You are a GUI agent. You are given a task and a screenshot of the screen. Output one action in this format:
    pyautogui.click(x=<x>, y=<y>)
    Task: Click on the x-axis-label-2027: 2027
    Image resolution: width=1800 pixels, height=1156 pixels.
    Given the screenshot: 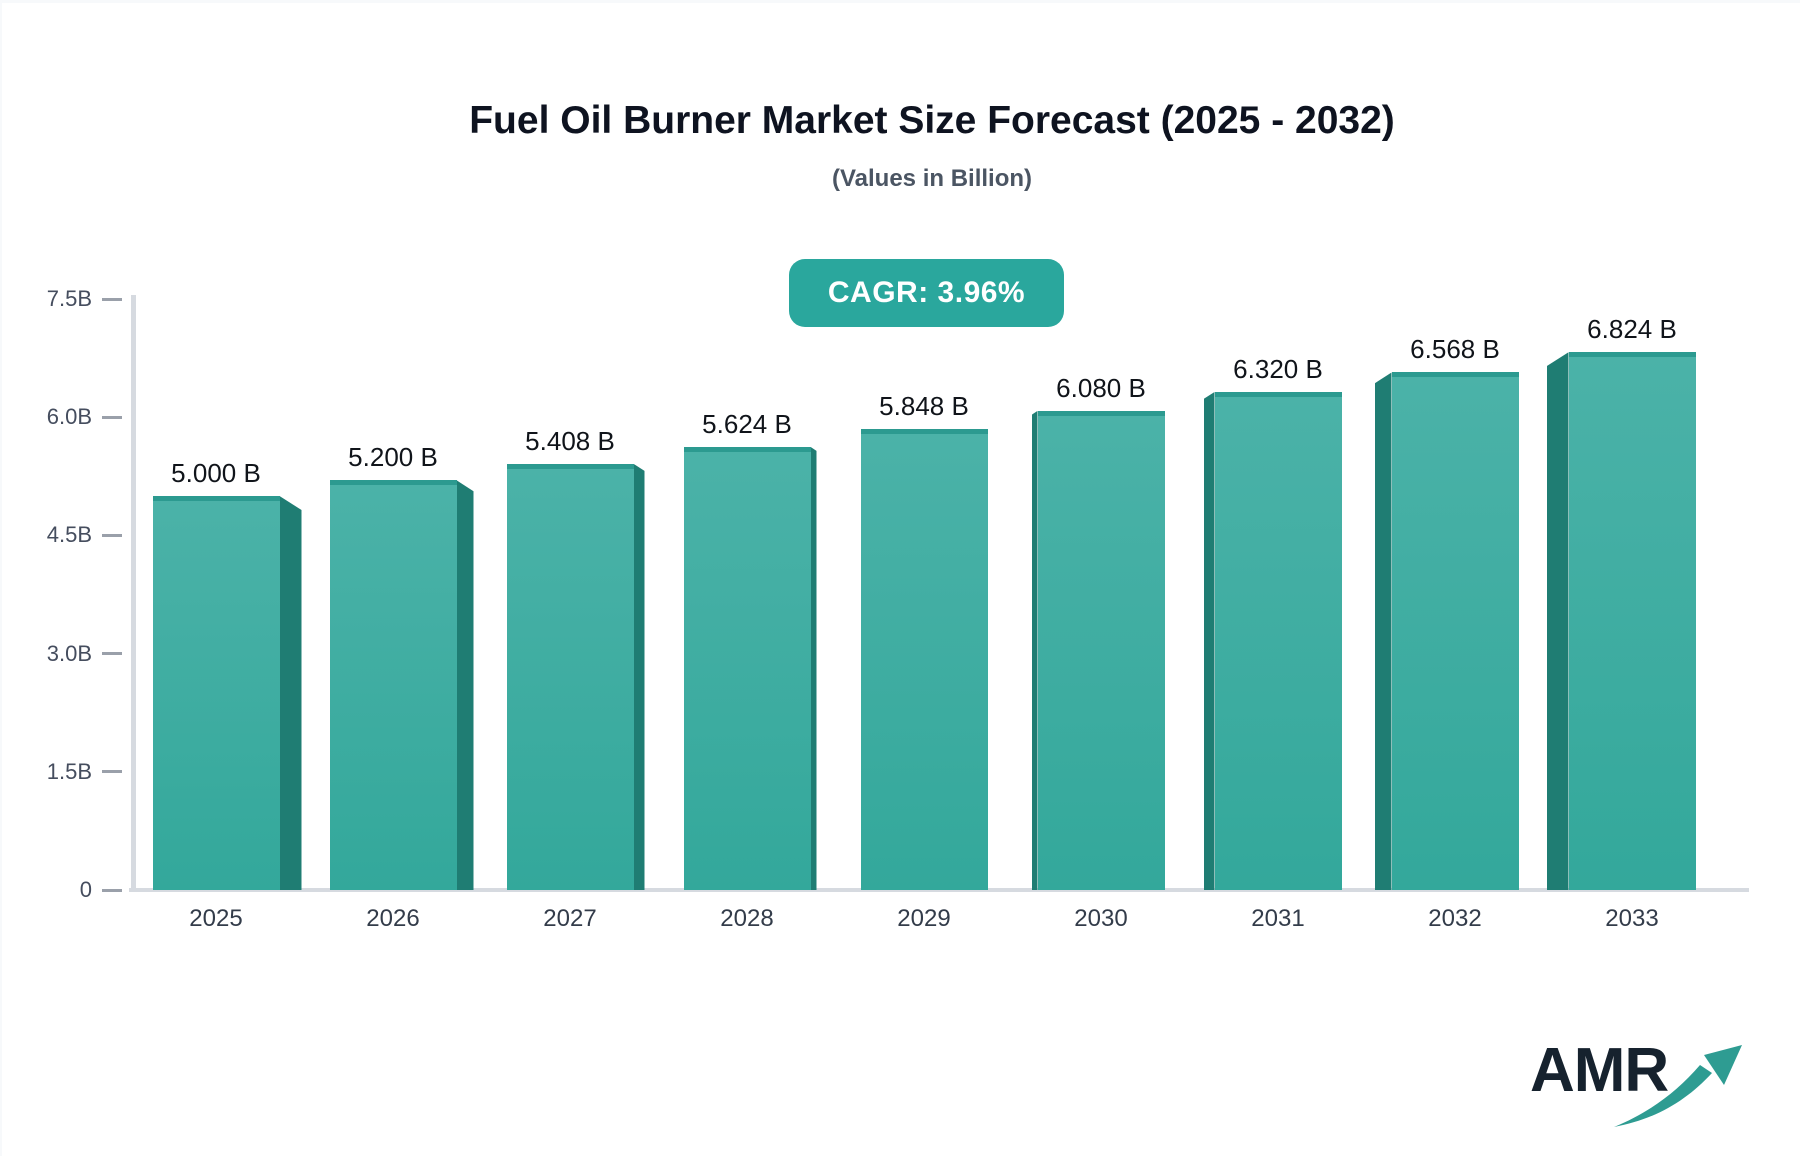 What is the action you would take?
    pyautogui.click(x=570, y=918)
    